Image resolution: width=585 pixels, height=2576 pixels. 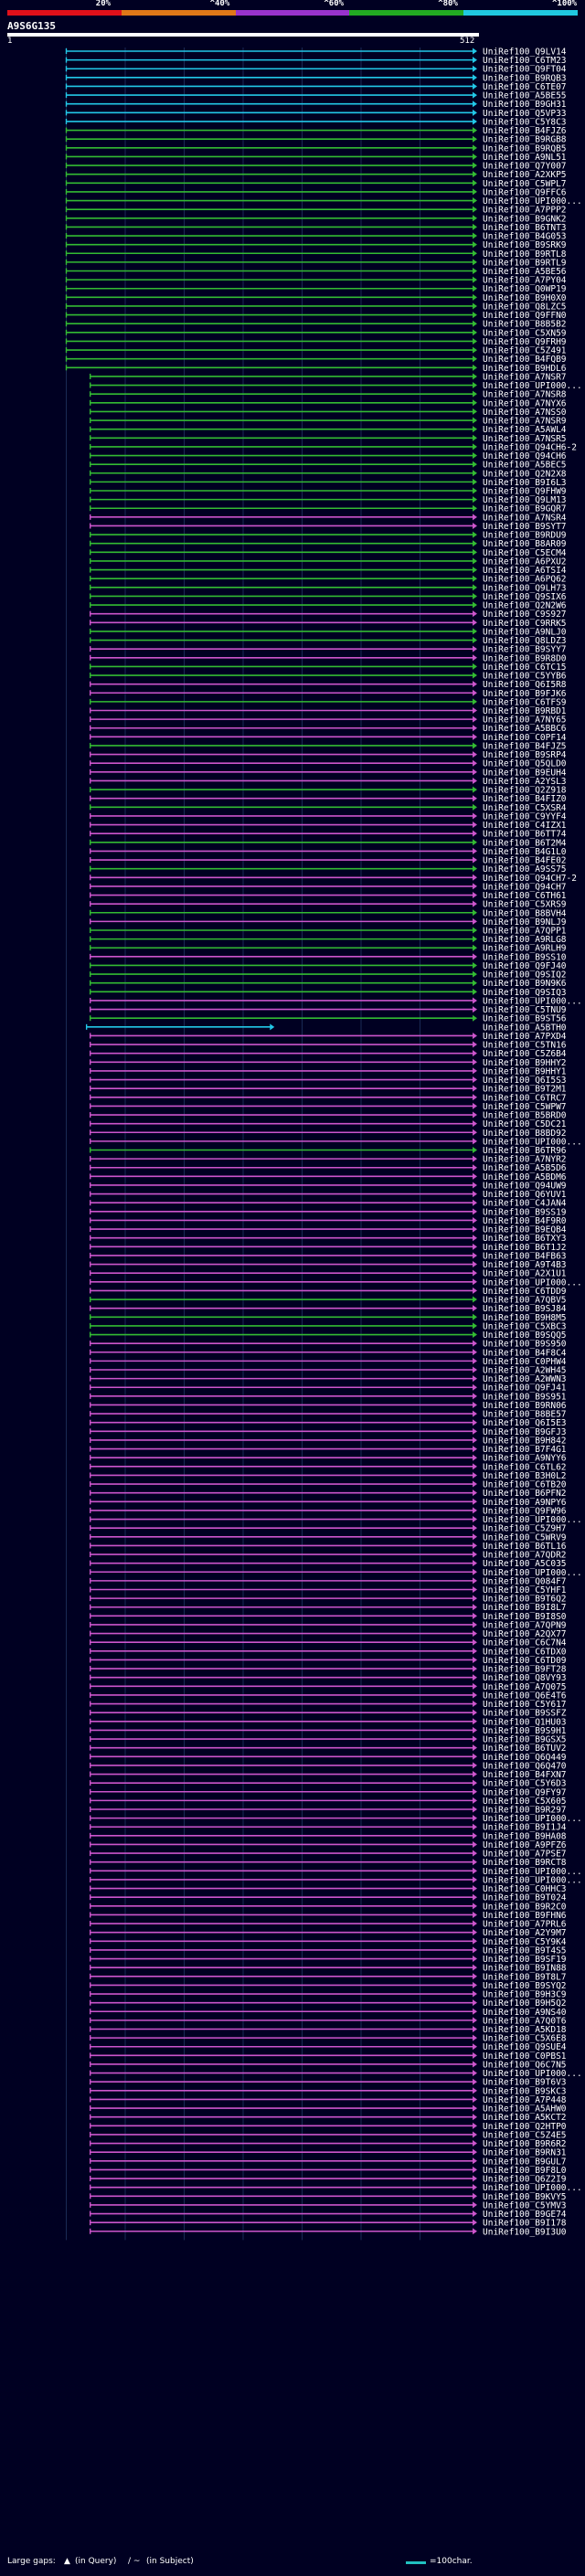 I want to click on hit-label: UniRef100_Q9SIX6, so click(x=525, y=597).